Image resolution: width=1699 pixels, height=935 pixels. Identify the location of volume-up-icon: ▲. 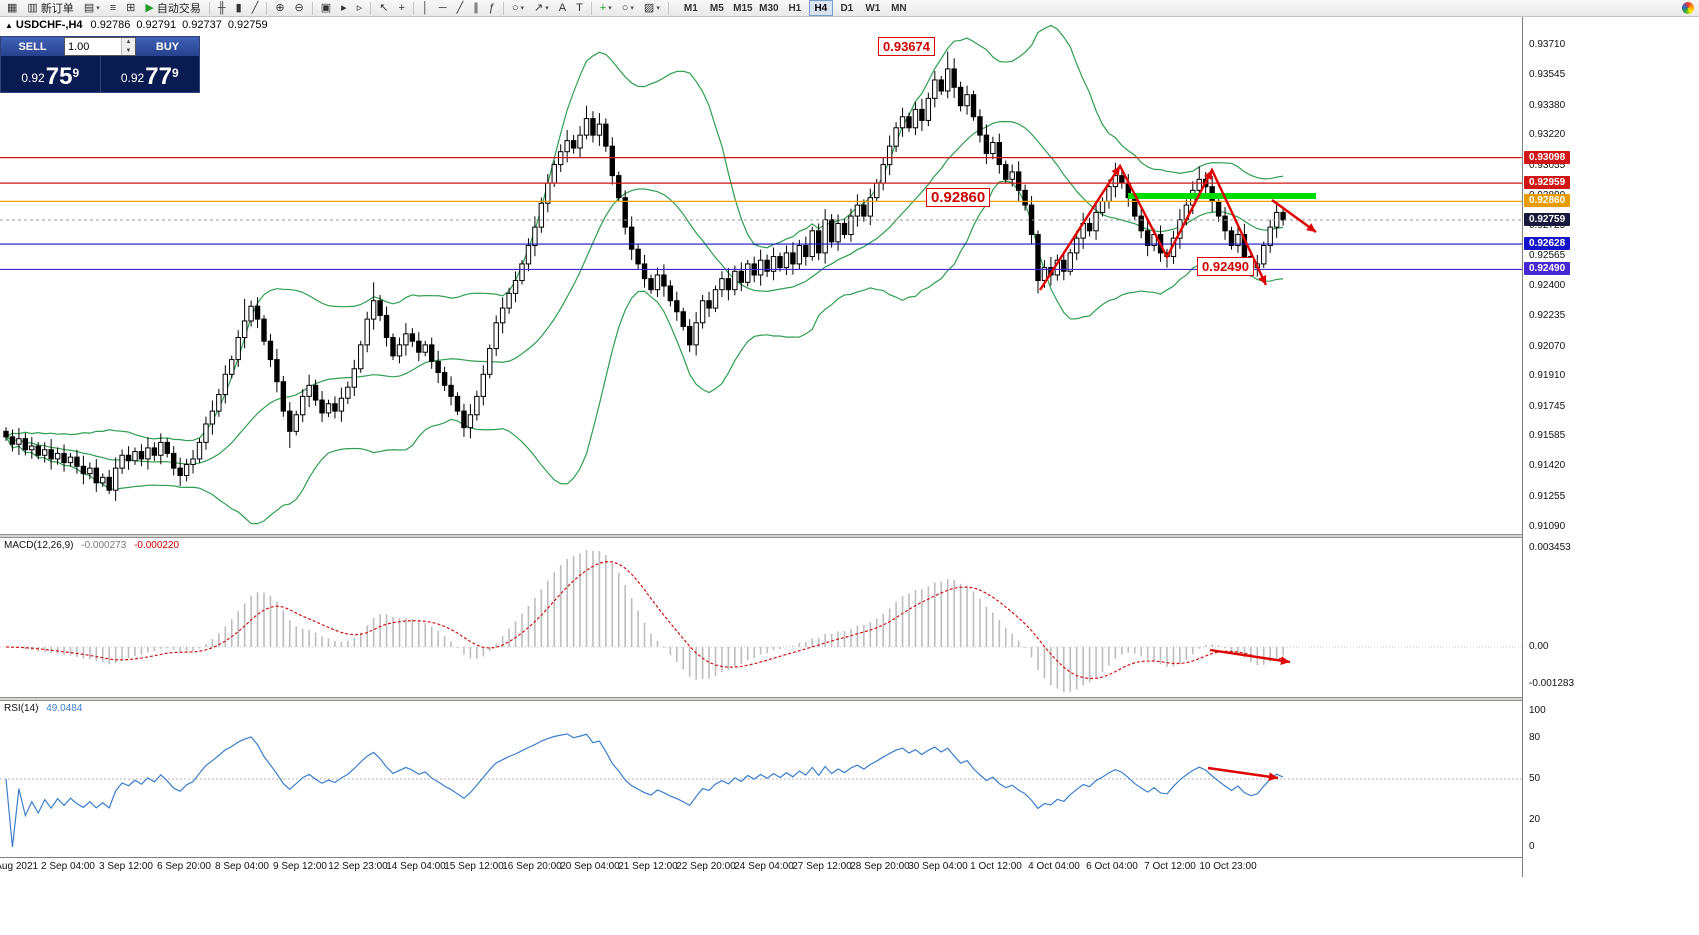
(128, 42).